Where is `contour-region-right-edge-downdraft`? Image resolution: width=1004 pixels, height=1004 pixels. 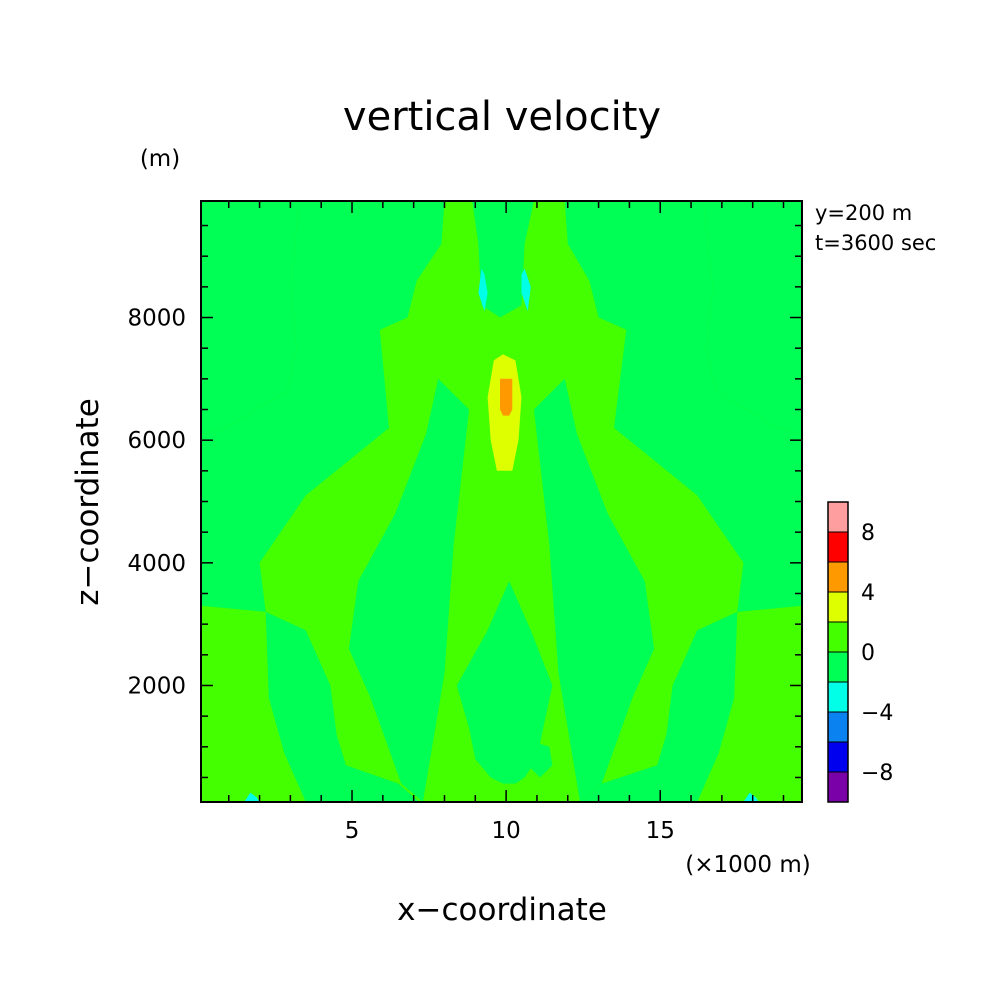 contour-region-right-edge-downdraft is located at coordinates (752, 317).